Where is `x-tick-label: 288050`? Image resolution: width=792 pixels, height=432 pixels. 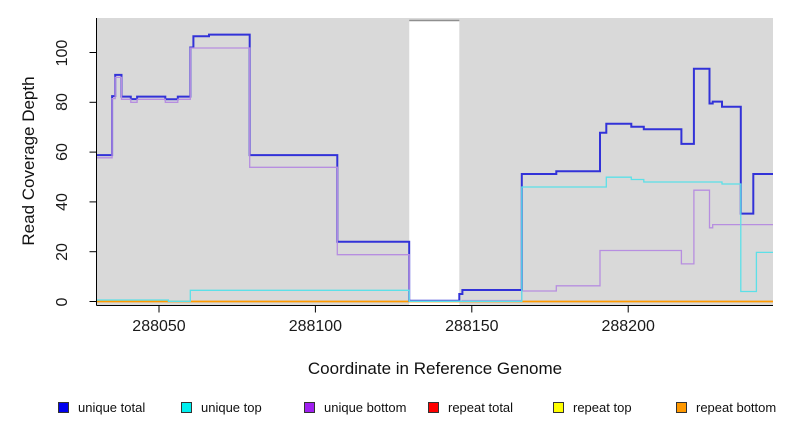 x-tick-label: 288050 is located at coordinates (159, 326).